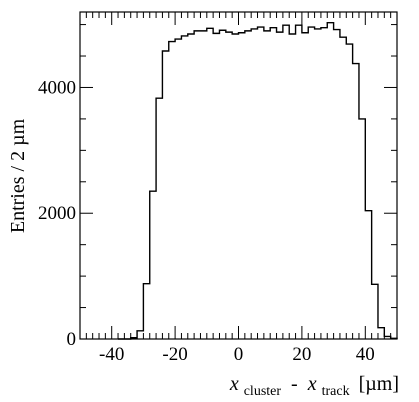  I want to click on x-label-sep: -, so click(294, 384).